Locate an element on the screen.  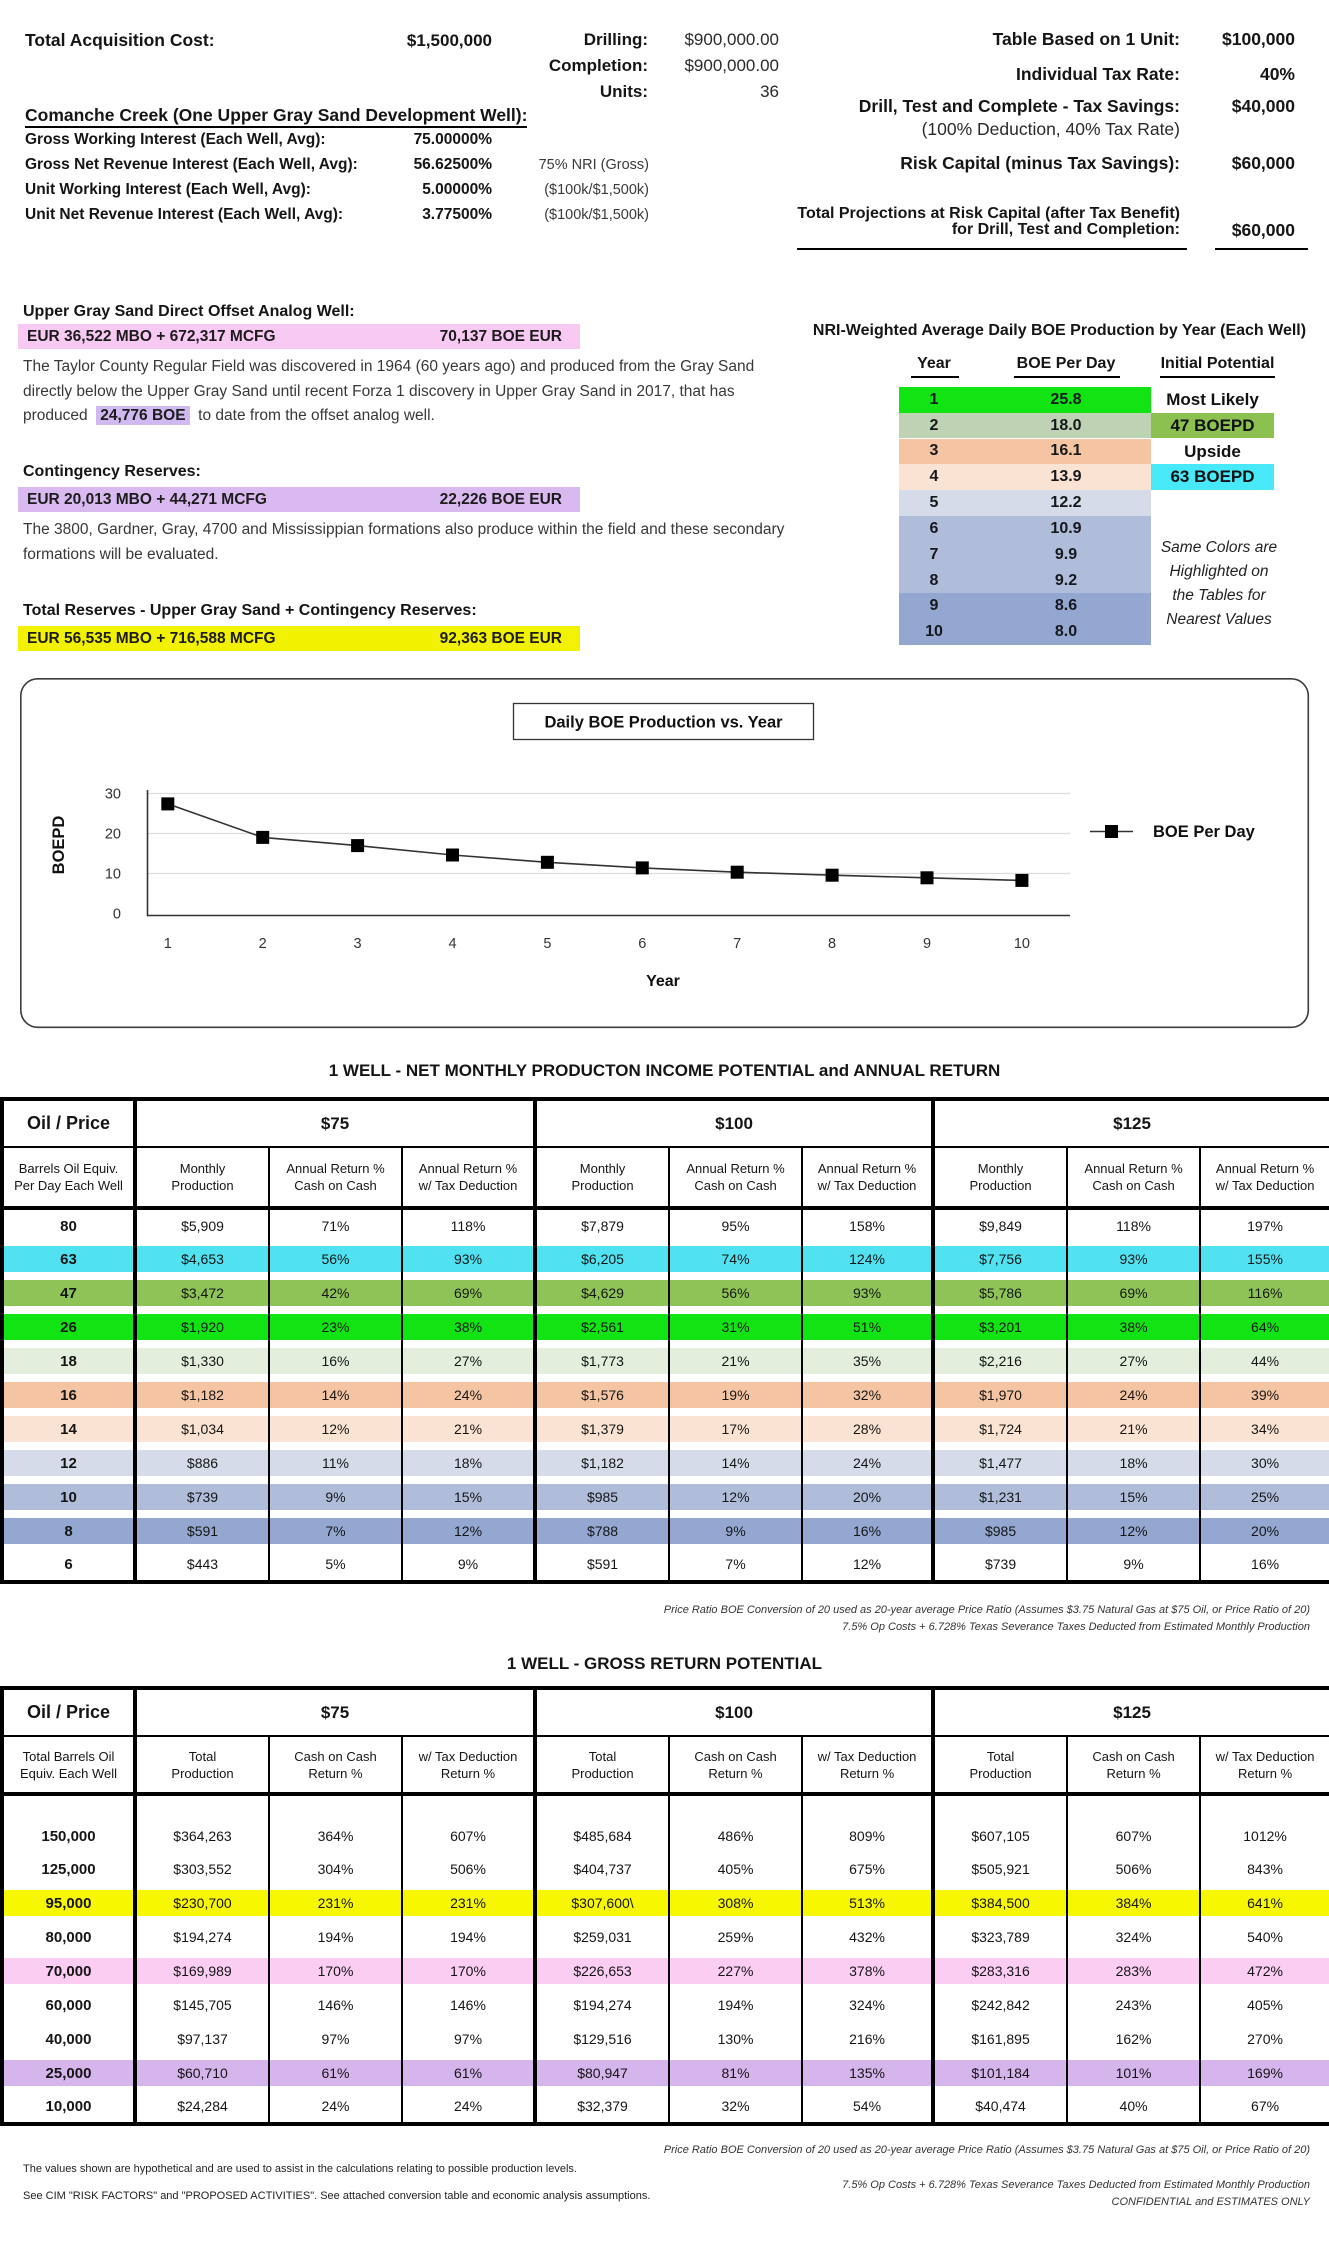
svg-text: 1 is located at coordinates (168, 944).